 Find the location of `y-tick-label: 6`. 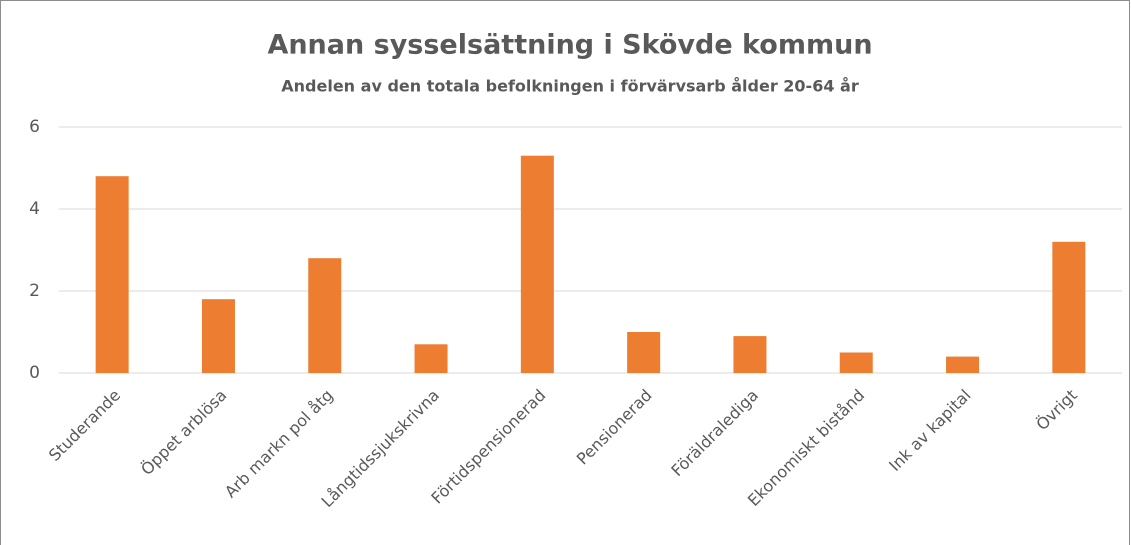

y-tick-label: 6 is located at coordinates (34, 127).